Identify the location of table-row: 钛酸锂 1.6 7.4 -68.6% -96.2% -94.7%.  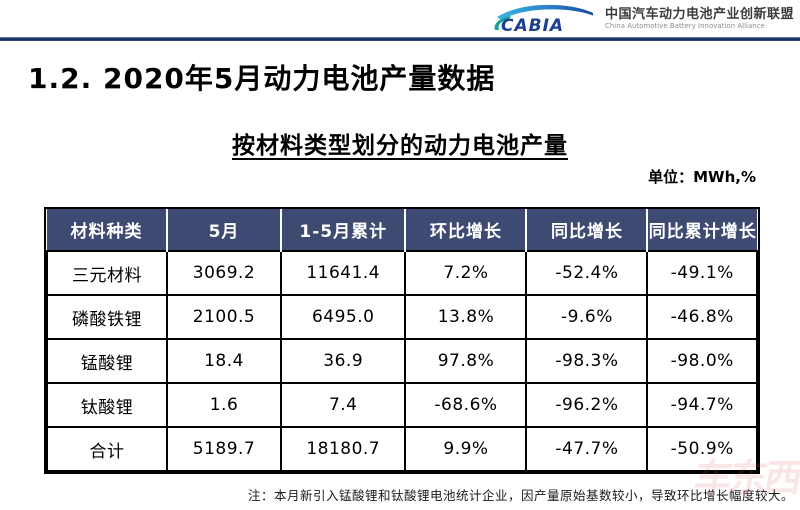
(402, 405).